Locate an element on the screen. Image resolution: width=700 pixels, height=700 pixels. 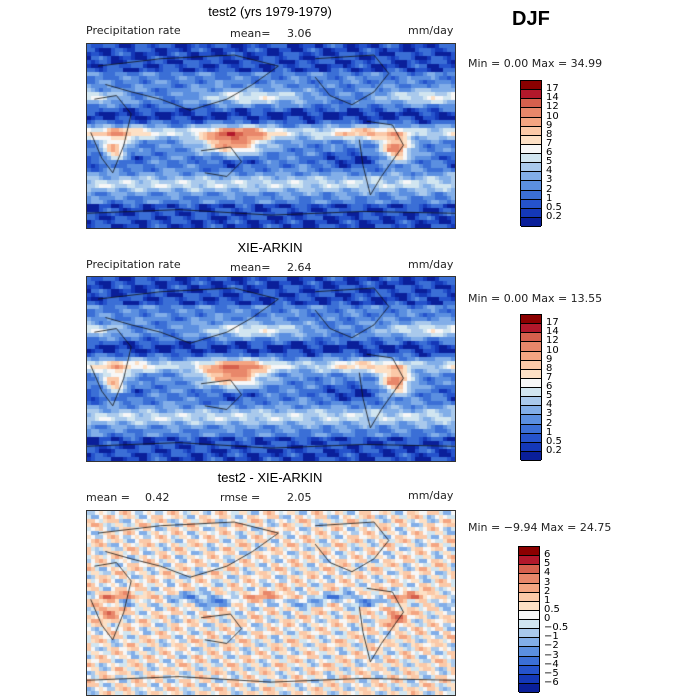
colorbar-tick-label: −1 is located at coordinates (551, 637).